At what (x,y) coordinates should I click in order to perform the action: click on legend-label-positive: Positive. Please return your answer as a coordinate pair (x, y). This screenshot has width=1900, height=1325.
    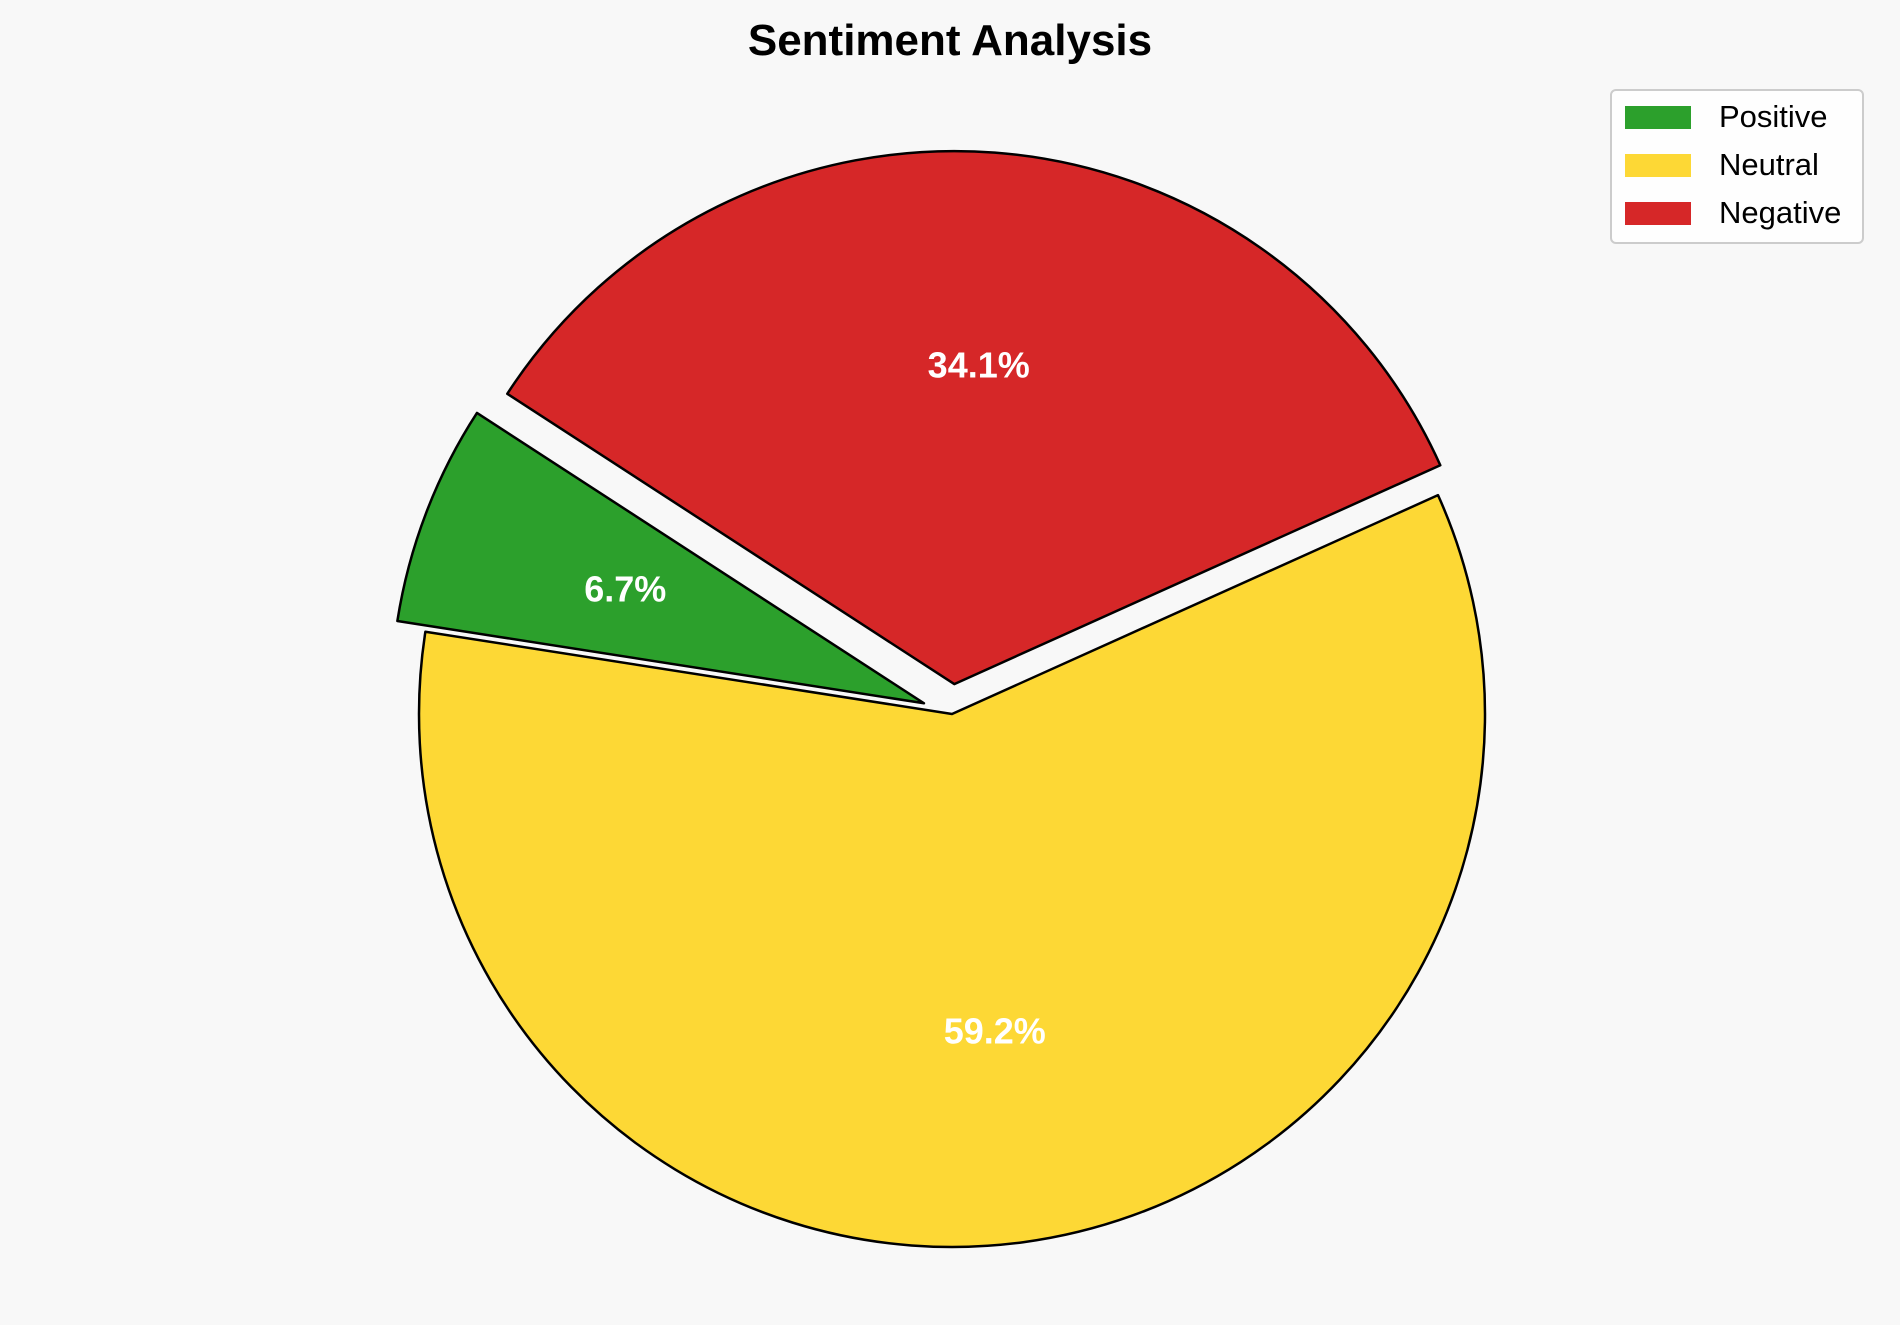
    Looking at the image, I should click on (1773, 116).